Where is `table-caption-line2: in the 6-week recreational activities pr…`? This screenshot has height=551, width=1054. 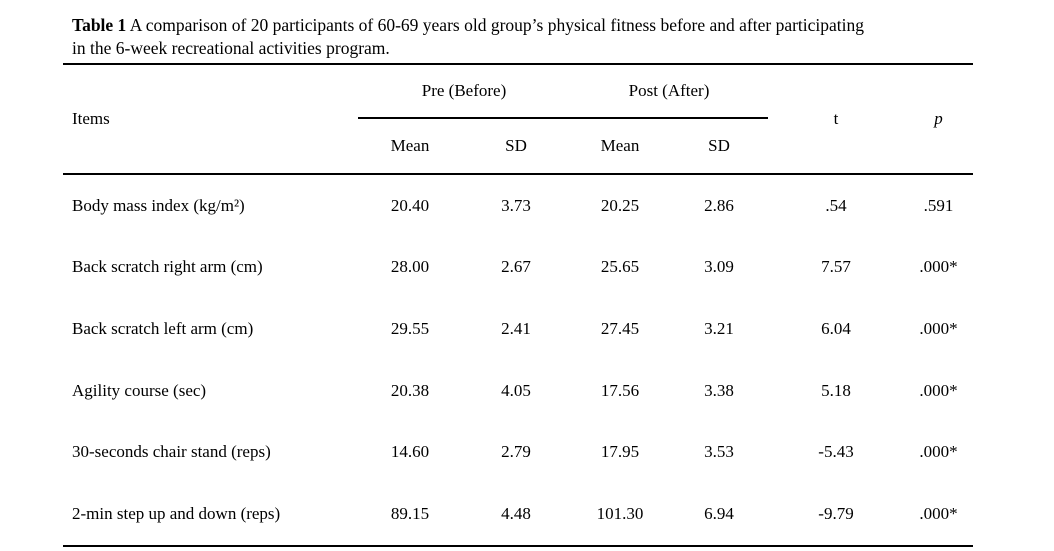 table-caption-line2: in the 6-week recreational activities pr… is located at coordinates (231, 48).